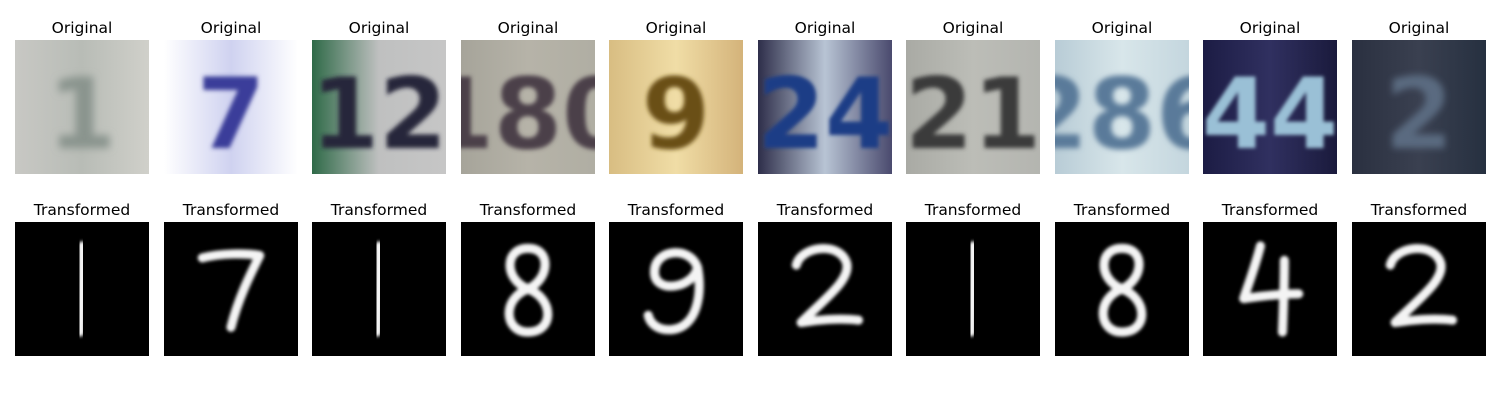 The height and width of the screenshot is (400, 1500). I want to click on original-image: 2, so click(1419, 107).